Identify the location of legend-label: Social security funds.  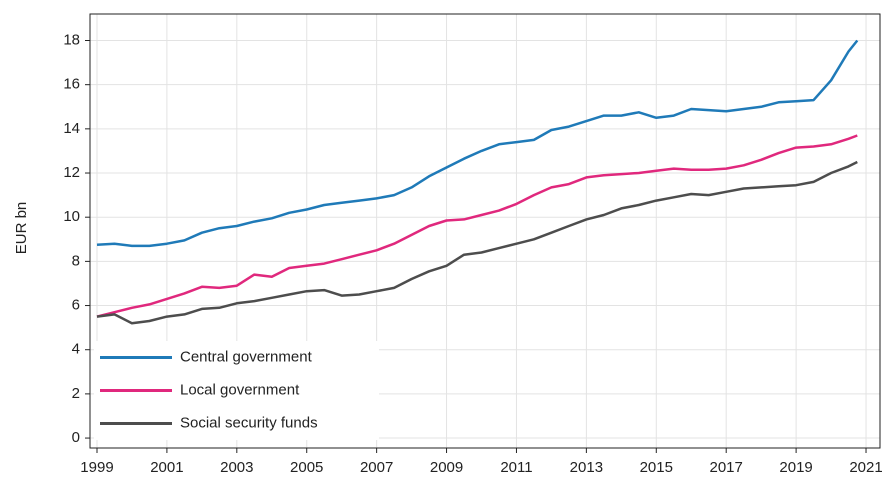
(249, 422).